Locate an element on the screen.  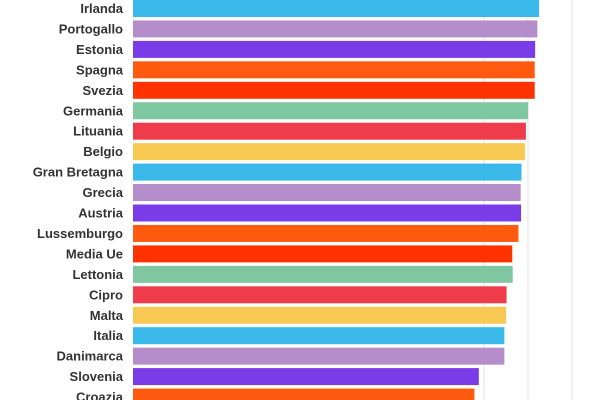
category-label: Austria is located at coordinates (101, 213).